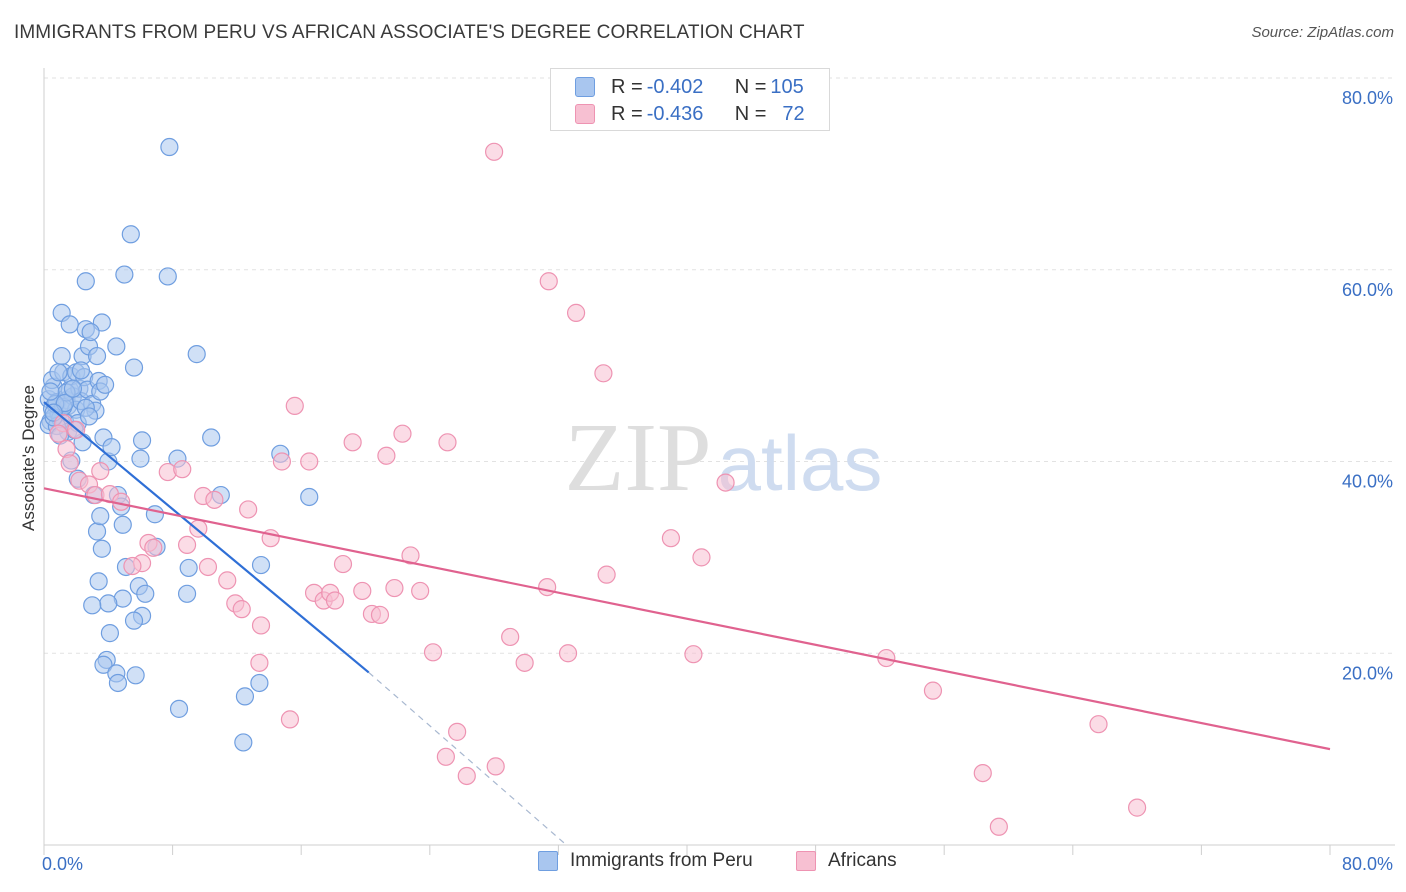 The width and height of the screenshot is (1406, 892). What do you see at coordinates (750, 113) in the screenshot?
I see `n-label: N =` at bounding box center [750, 113].